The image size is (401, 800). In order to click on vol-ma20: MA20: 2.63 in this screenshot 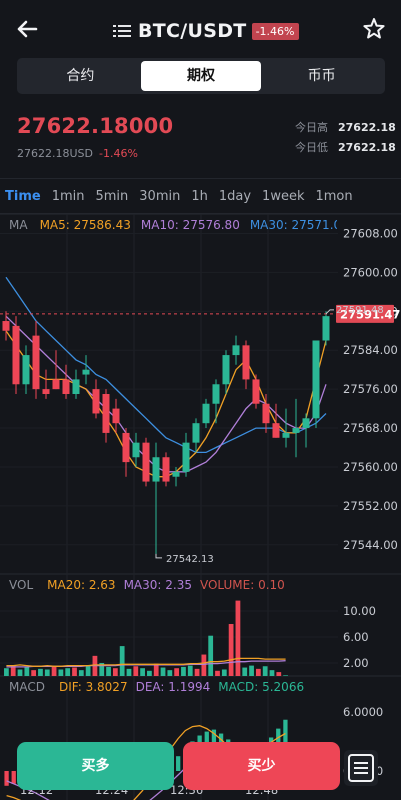, I will do `click(81, 585)`.